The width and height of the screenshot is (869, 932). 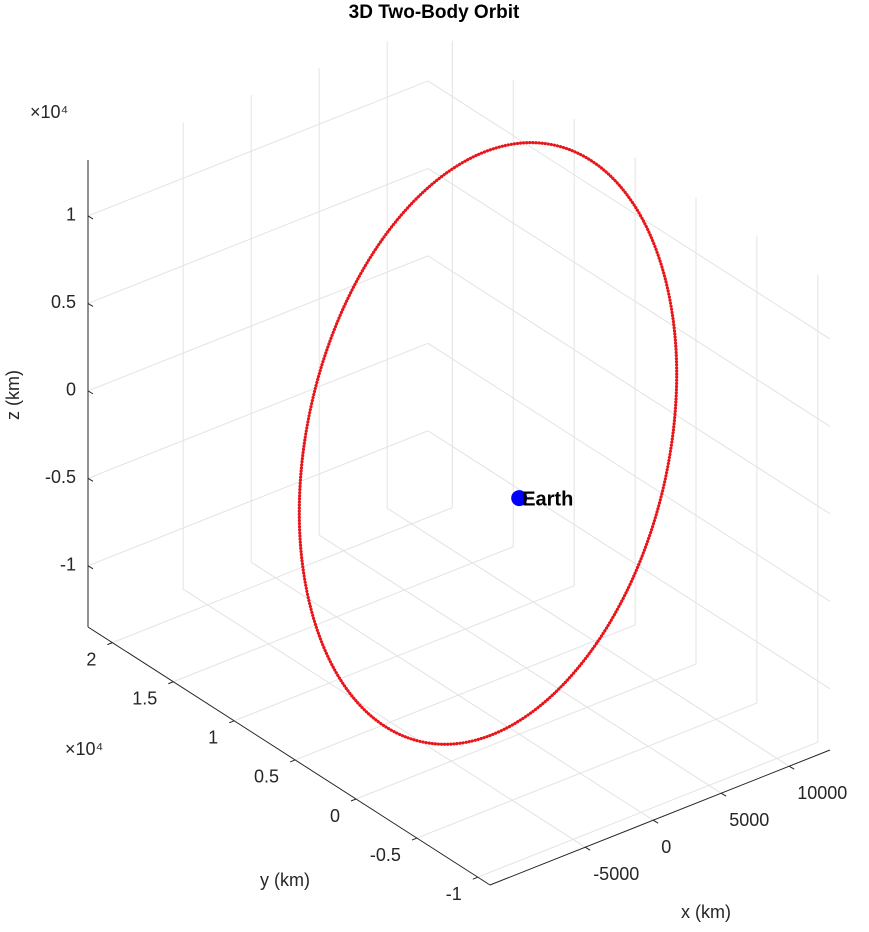 What do you see at coordinates (519, 498) in the screenshot?
I see `earth-marker` at bounding box center [519, 498].